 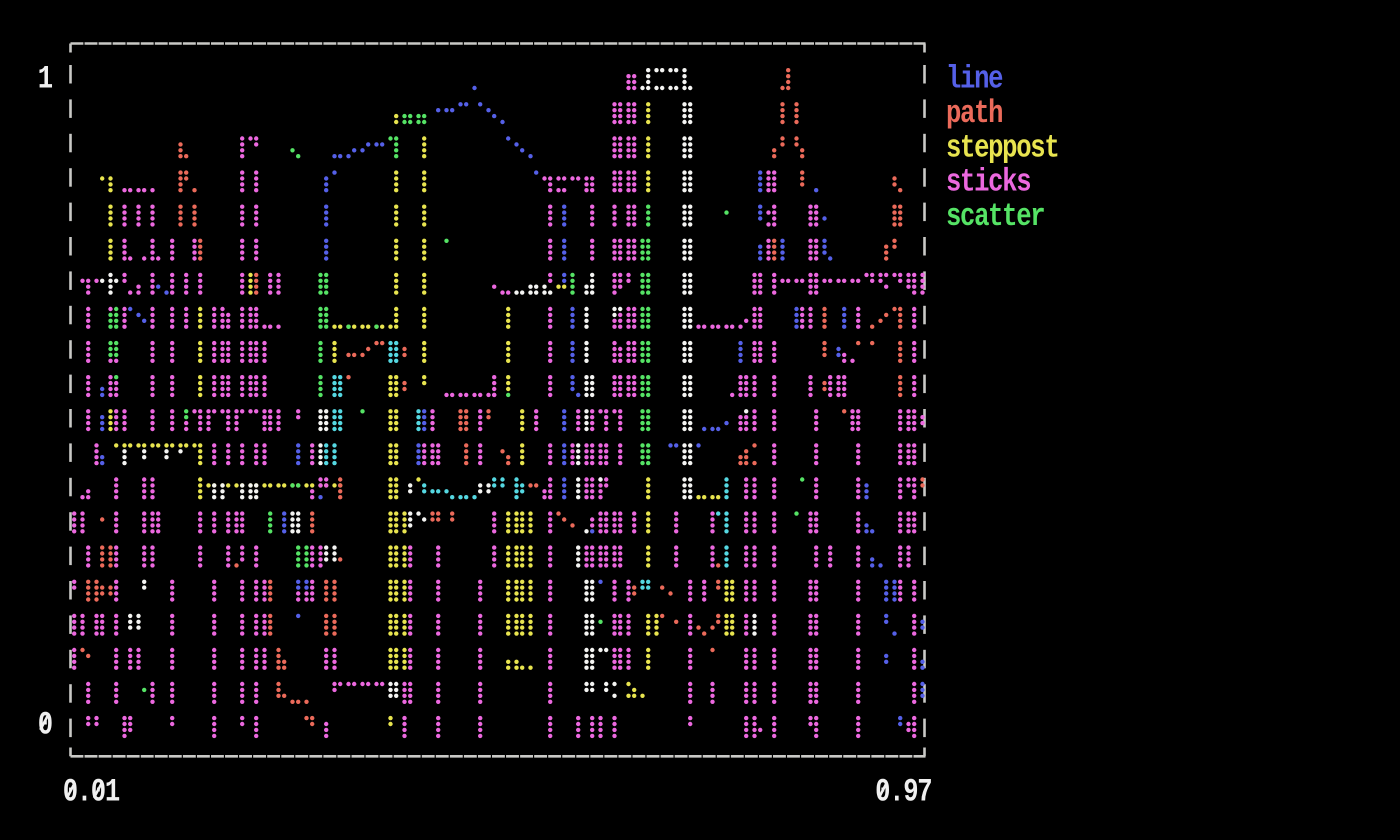 I want to click on svg-text: 0, so click(x=45, y=725).